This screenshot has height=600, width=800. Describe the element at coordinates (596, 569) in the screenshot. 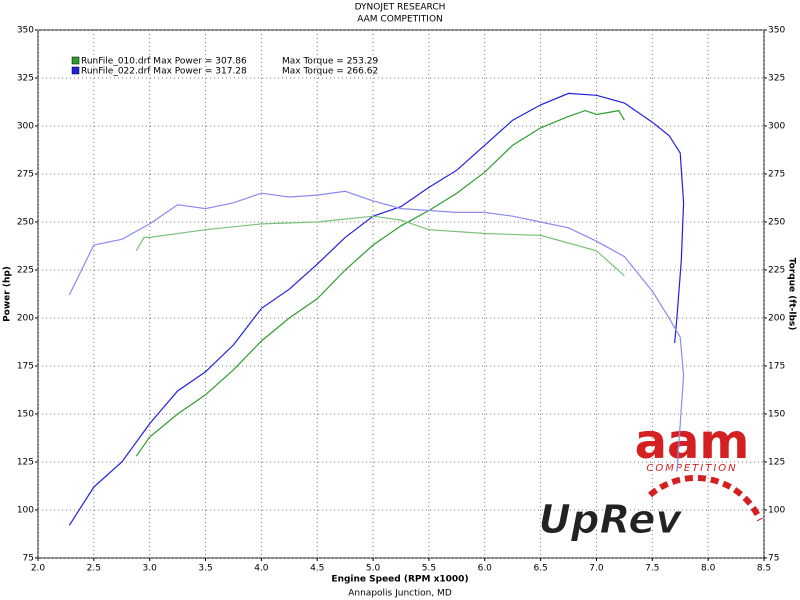

I see `x-tick-label: 7.0` at that location.